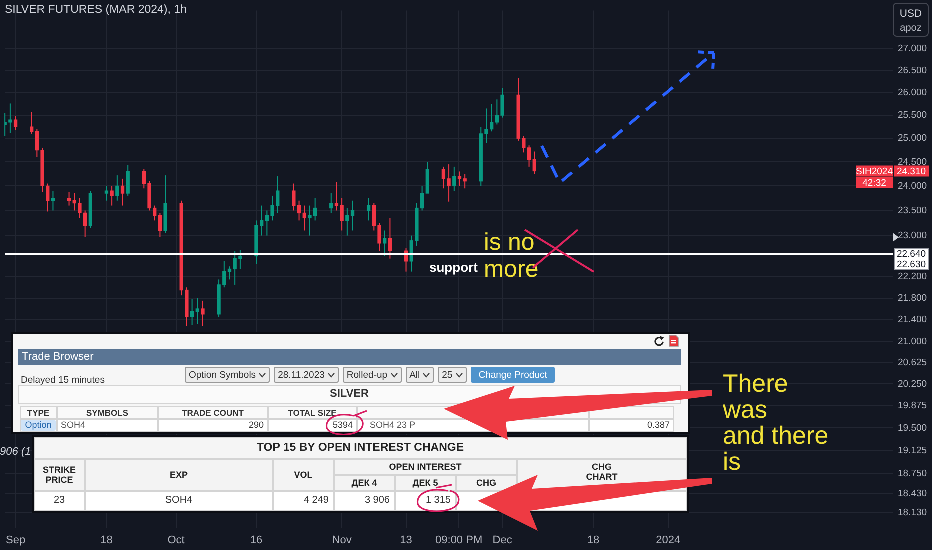 The image size is (932, 550). Describe the element at coordinates (365, 483) in the screenshot. I see `annotation: ДЕК 4` at that location.